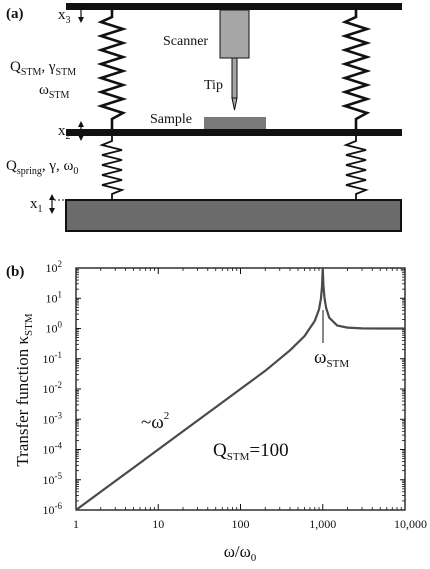 This screenshot has height=569, width=430. Describe the element at coordinates (64, 132) in the screenshot. I see `x2-label: x2` at that location.